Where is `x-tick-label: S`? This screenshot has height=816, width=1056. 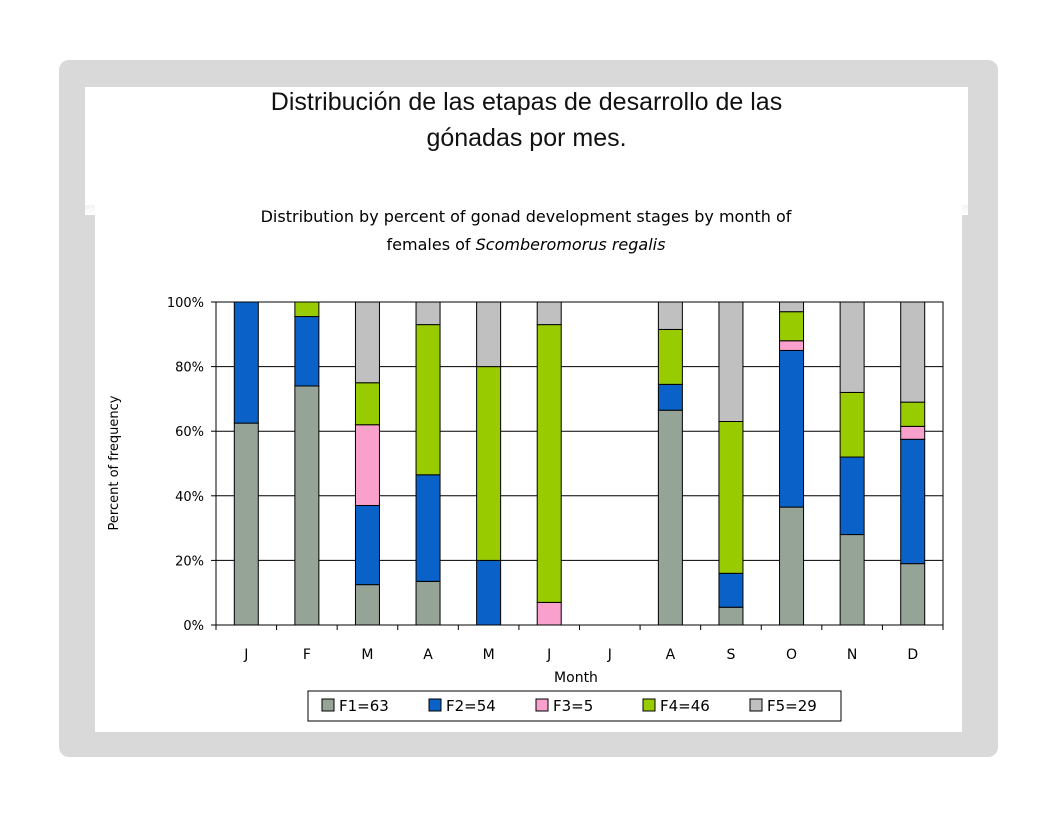 x-tick-label: S is located at coordinates (731, 655).